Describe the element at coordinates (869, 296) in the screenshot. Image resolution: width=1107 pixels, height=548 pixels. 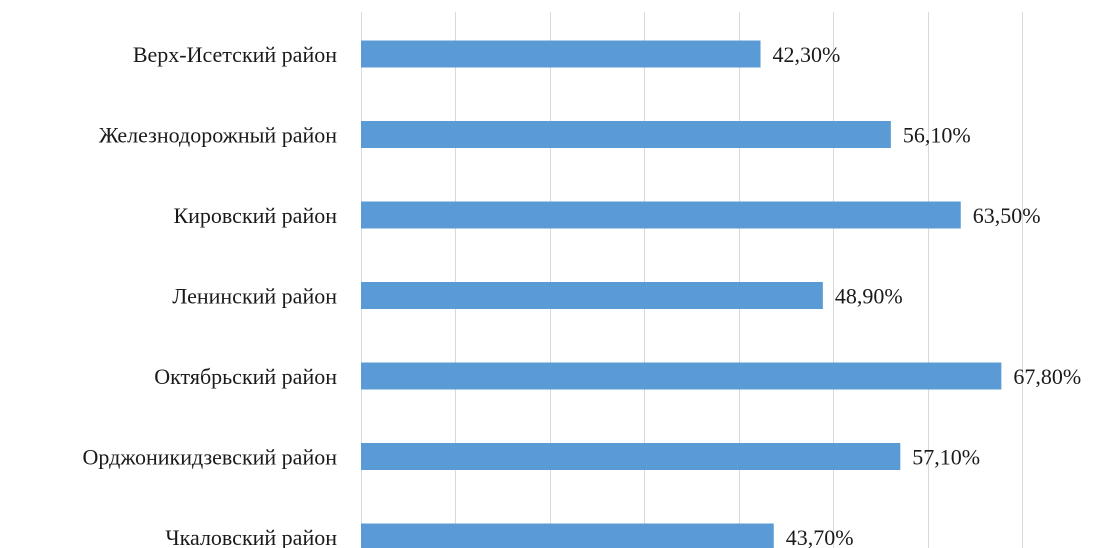
I see `value-label-3: 48,90%` at that location.